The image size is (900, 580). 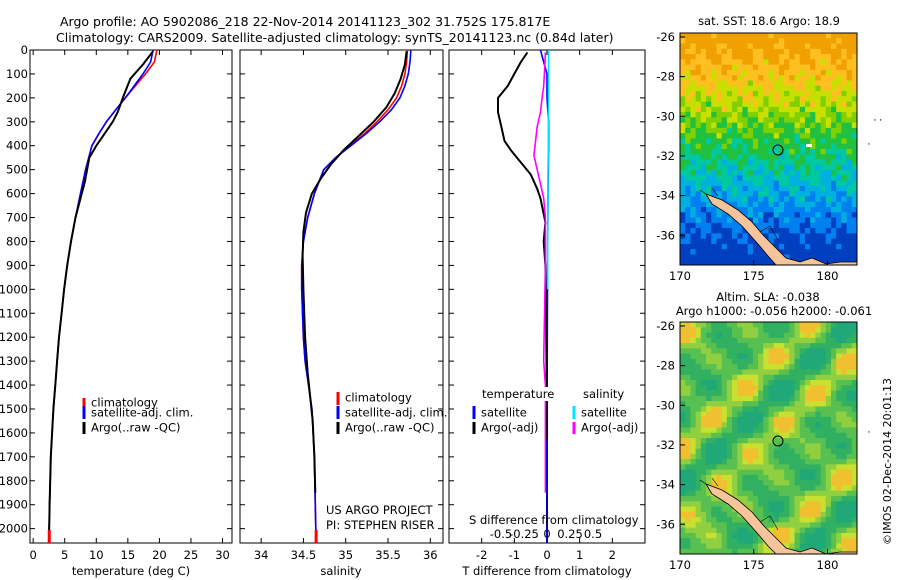 What do you see at coordinates (128, 555) in the screenshot?
I see `x-tick-label: 15` at bounding box center [128, 555].